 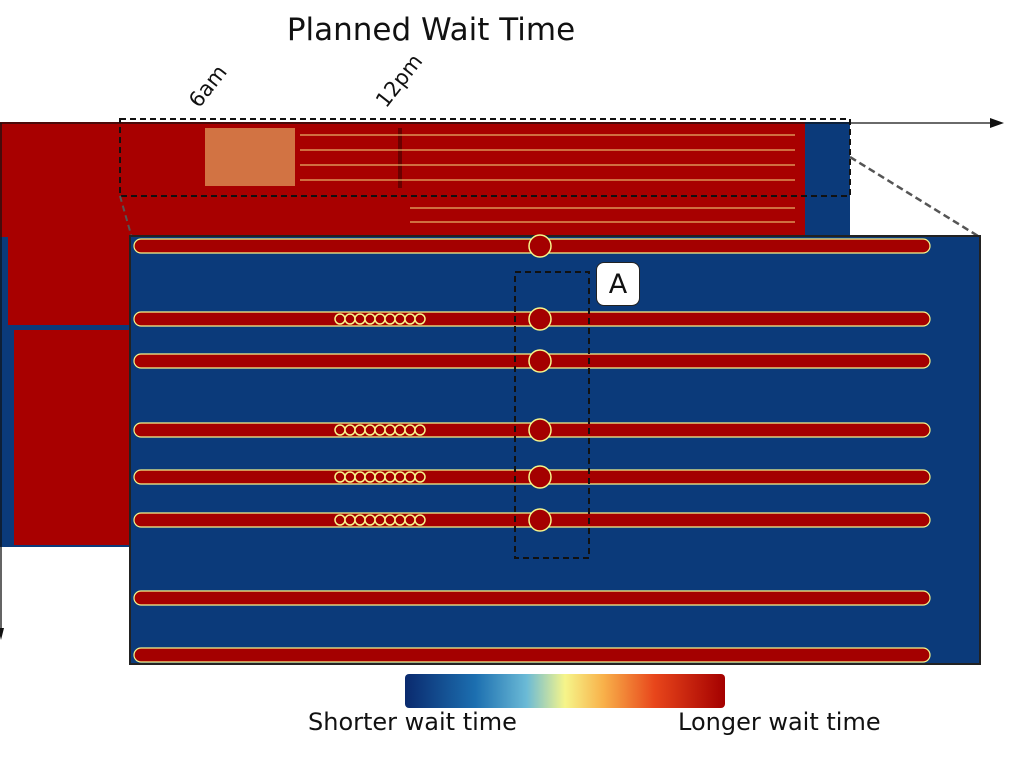 What do you see at coordinates (412, 722) in the screenshot?
I see `colorbar-low-label: Shorter wait time` at bounding box center [412, 722].